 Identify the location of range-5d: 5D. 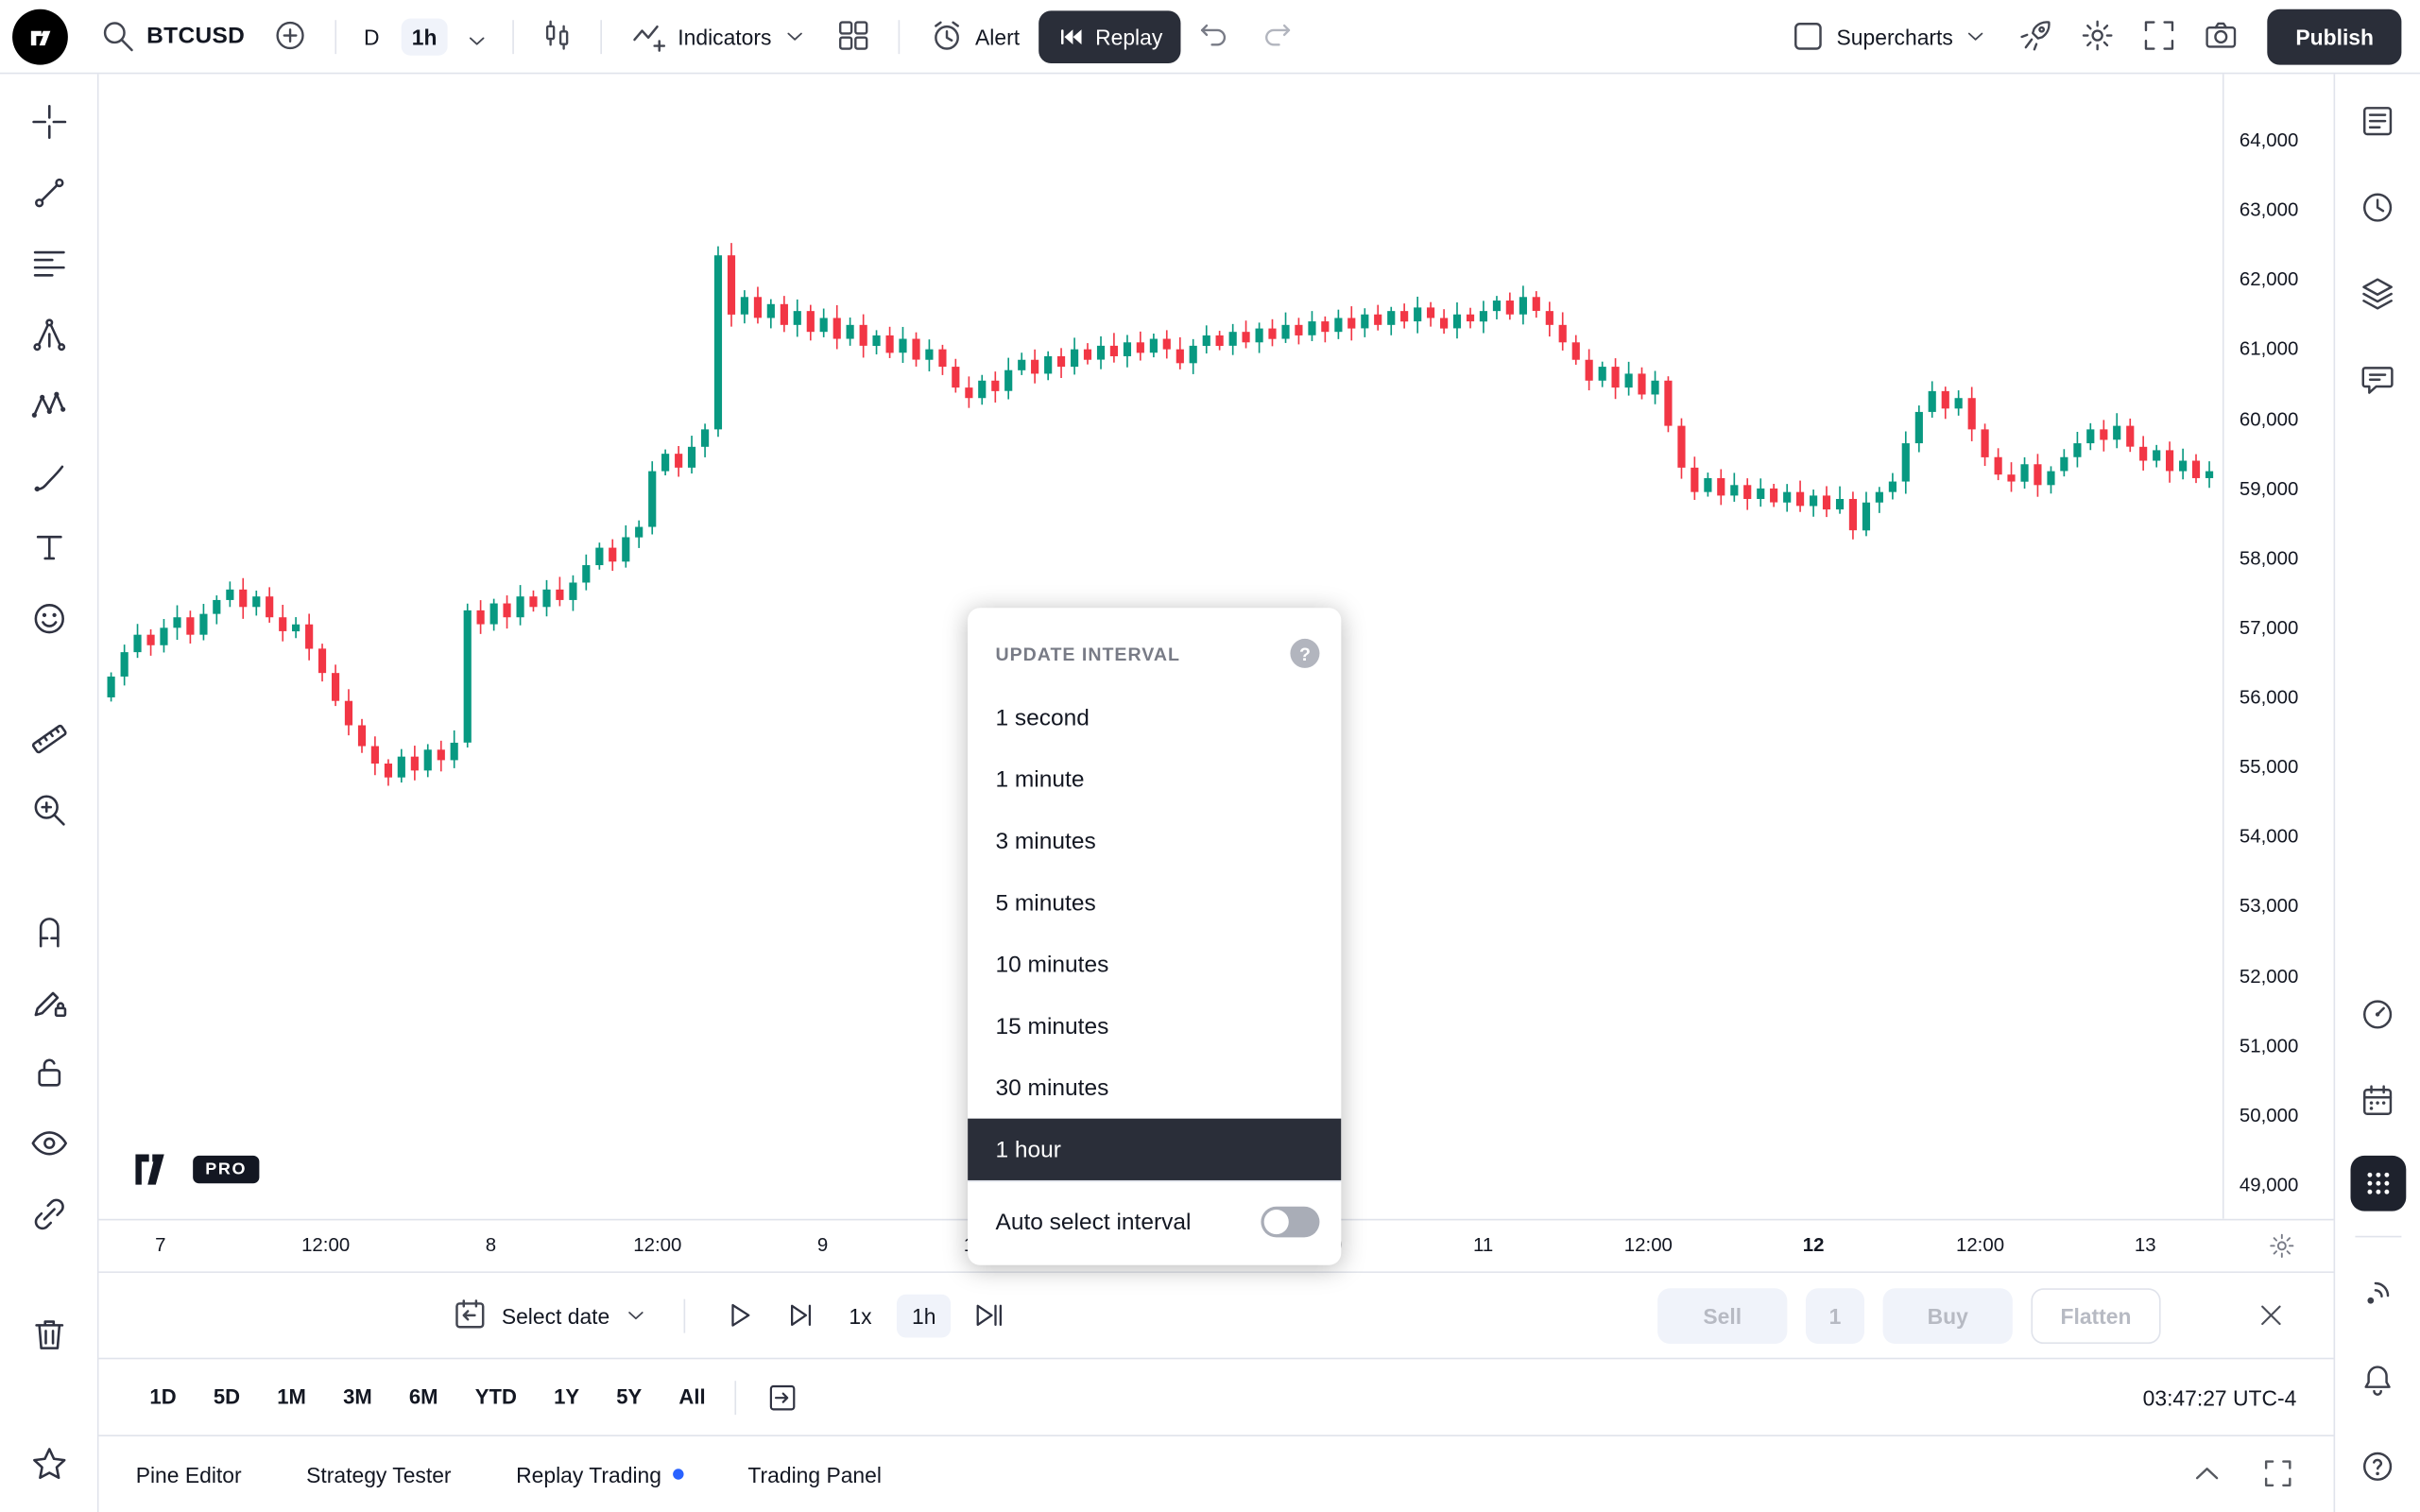
(227, 1397).